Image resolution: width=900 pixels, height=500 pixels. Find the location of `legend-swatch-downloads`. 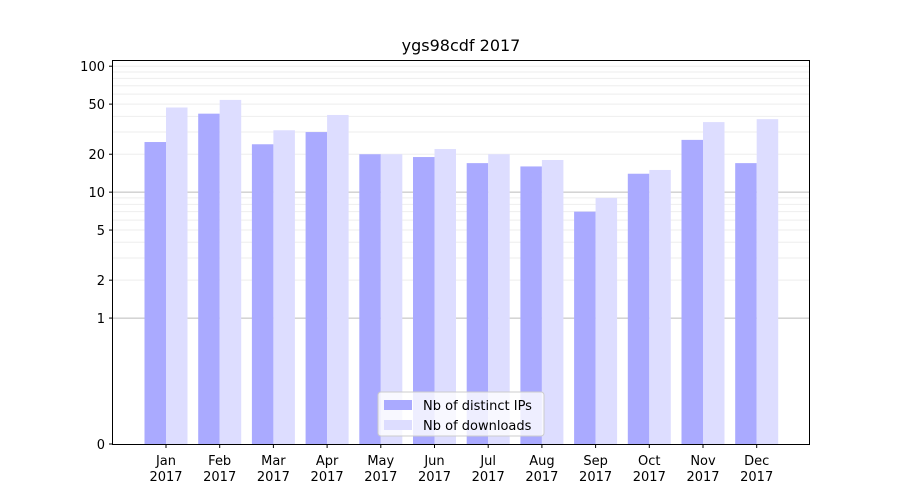

legend-swatch-downloads is located at coordinates (398, 425).